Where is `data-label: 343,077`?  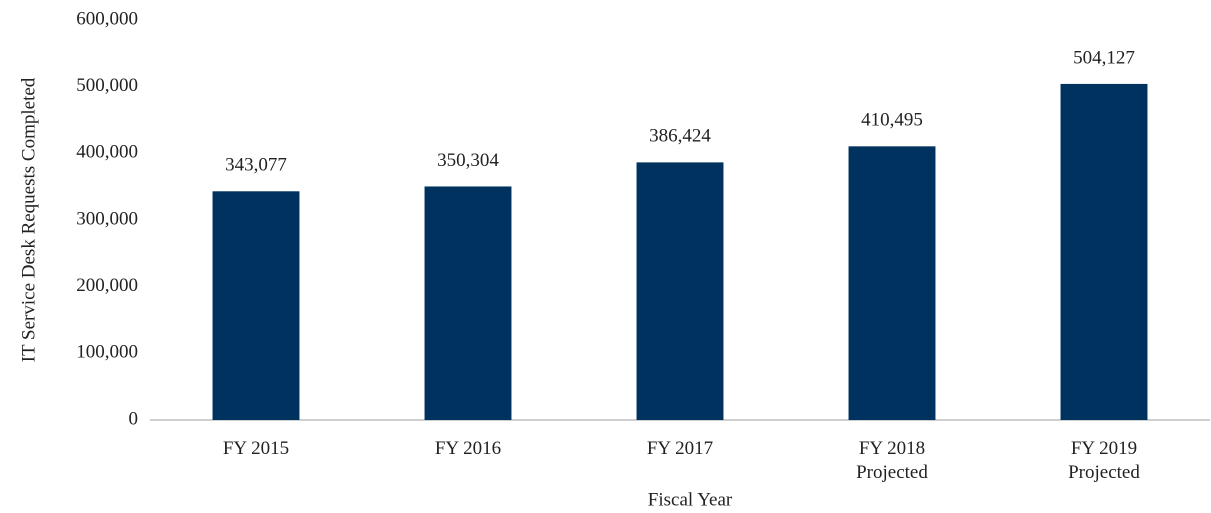 data-label: 343,077 is located at coordinates (256, 165).